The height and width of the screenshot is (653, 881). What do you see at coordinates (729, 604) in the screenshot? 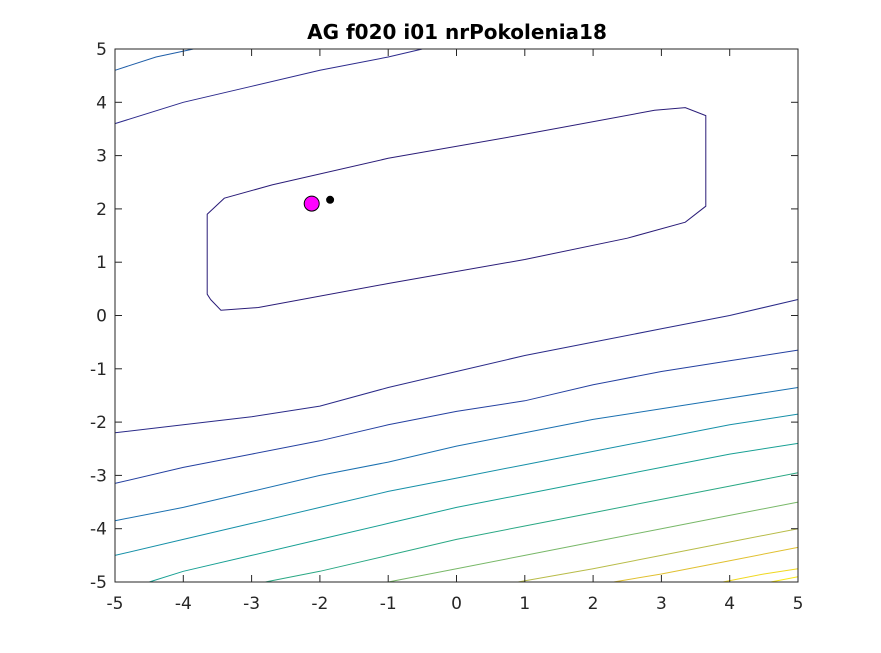
I see `x-tick-label: 4` at bounding box center [729, 604].